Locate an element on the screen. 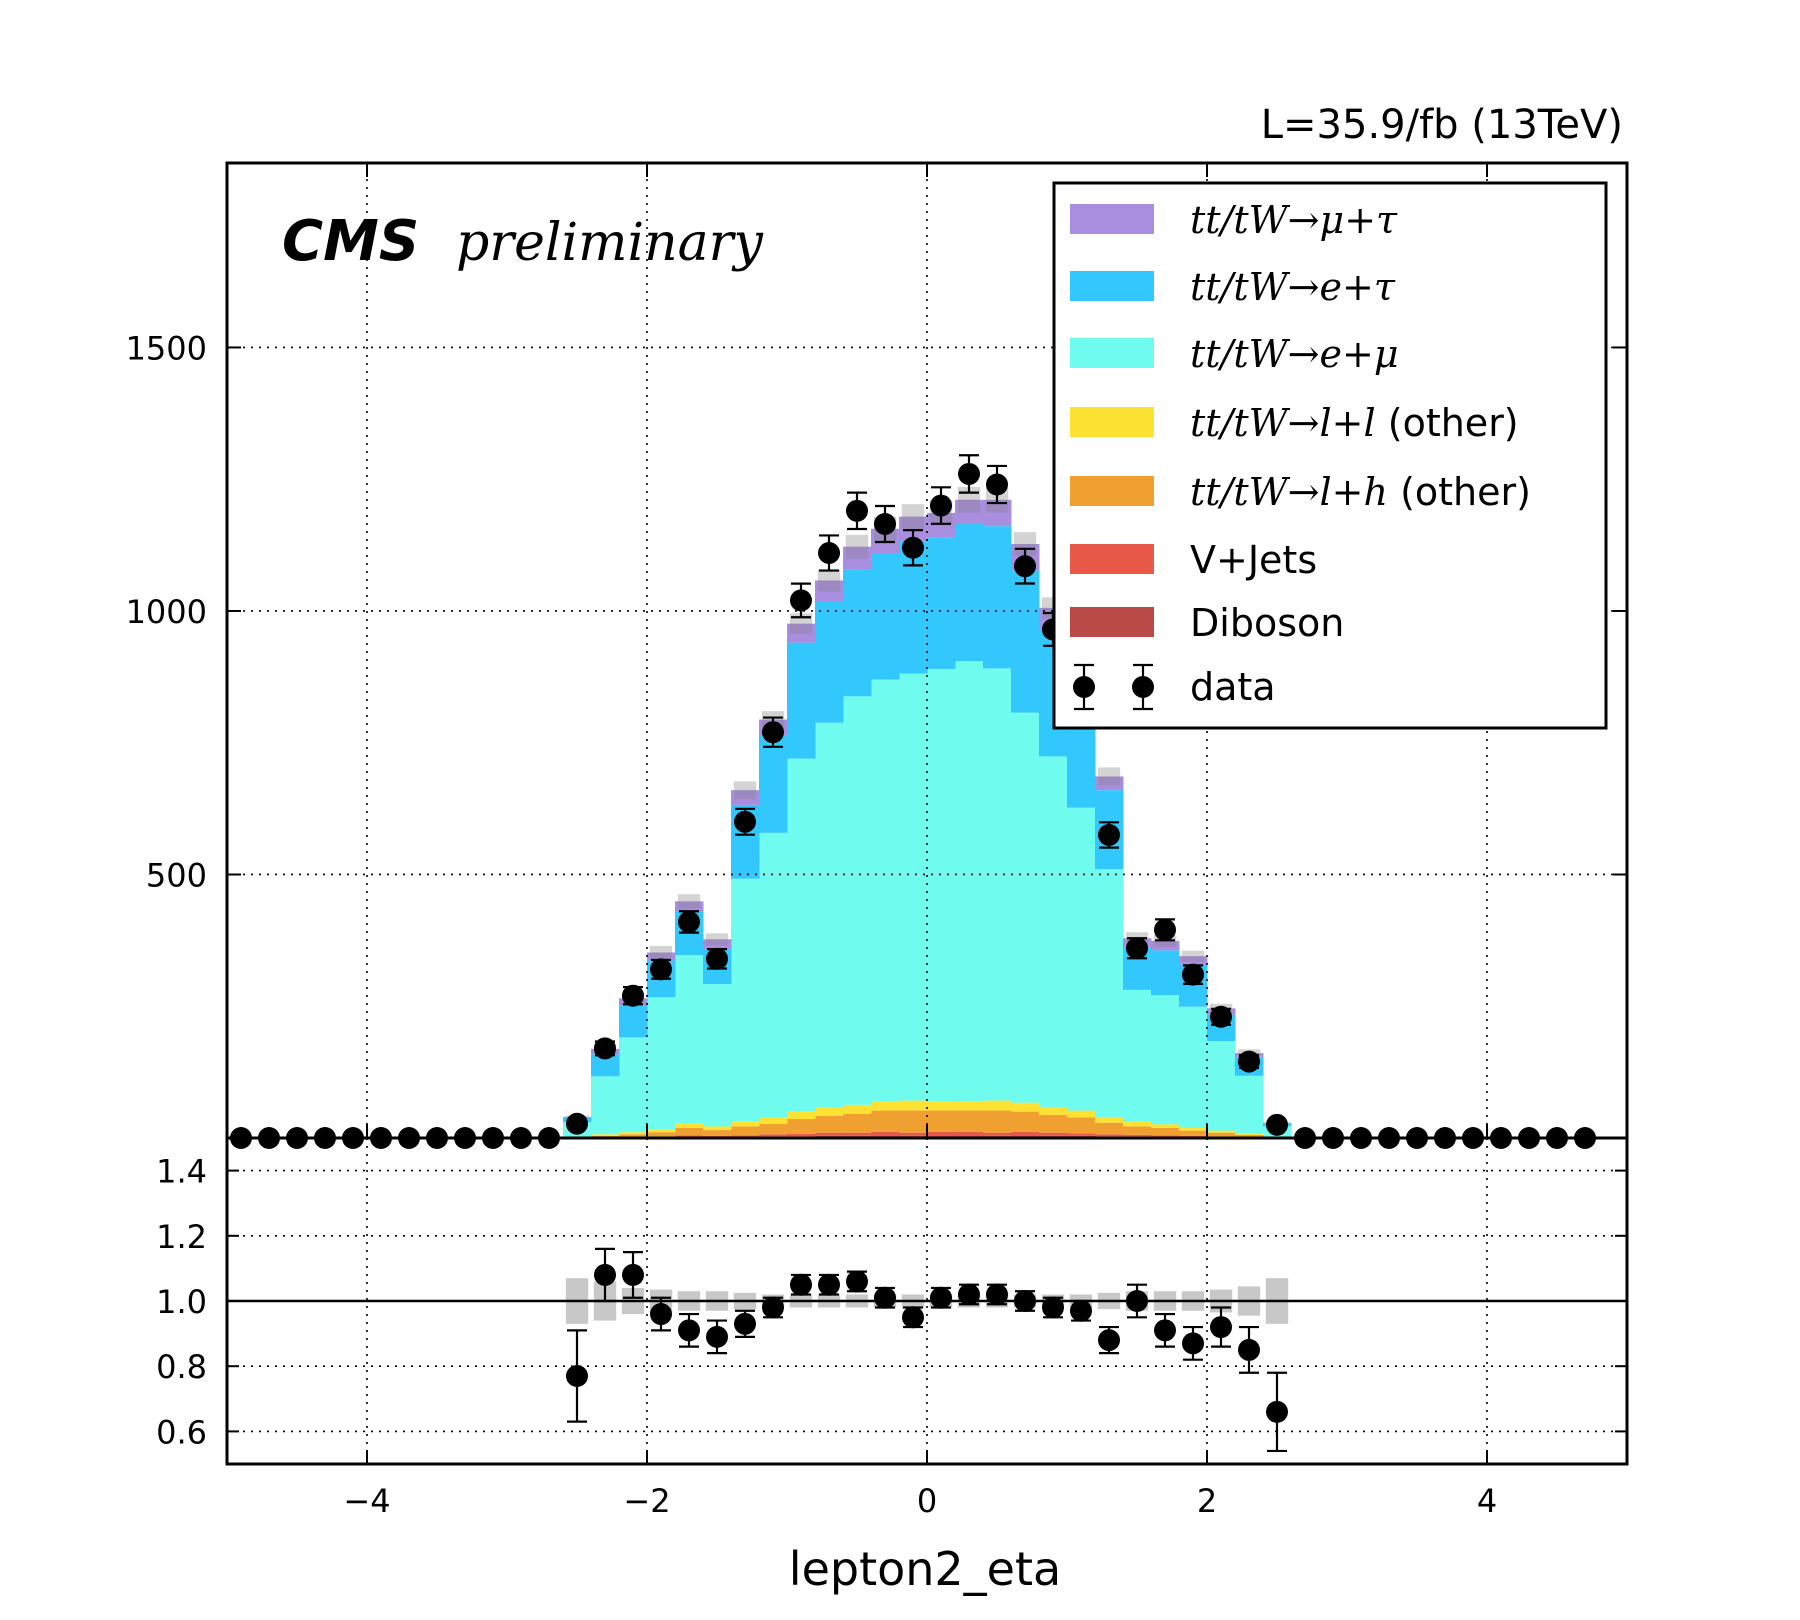 The image size is (1800, 1620). legend-label-6: Diboson is located at coordinates (1267, 623).